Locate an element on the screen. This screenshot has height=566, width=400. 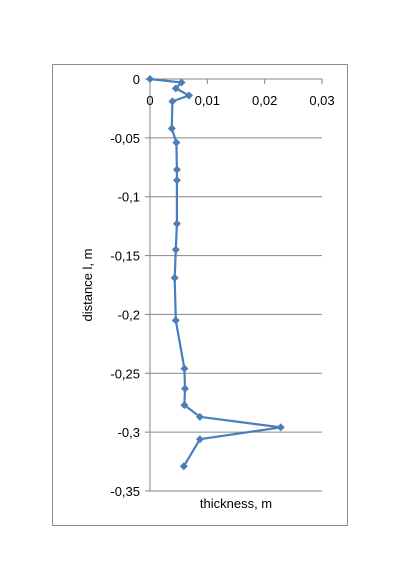
y-tick-label-5: -0,25 is located at coordinates (125, 373).